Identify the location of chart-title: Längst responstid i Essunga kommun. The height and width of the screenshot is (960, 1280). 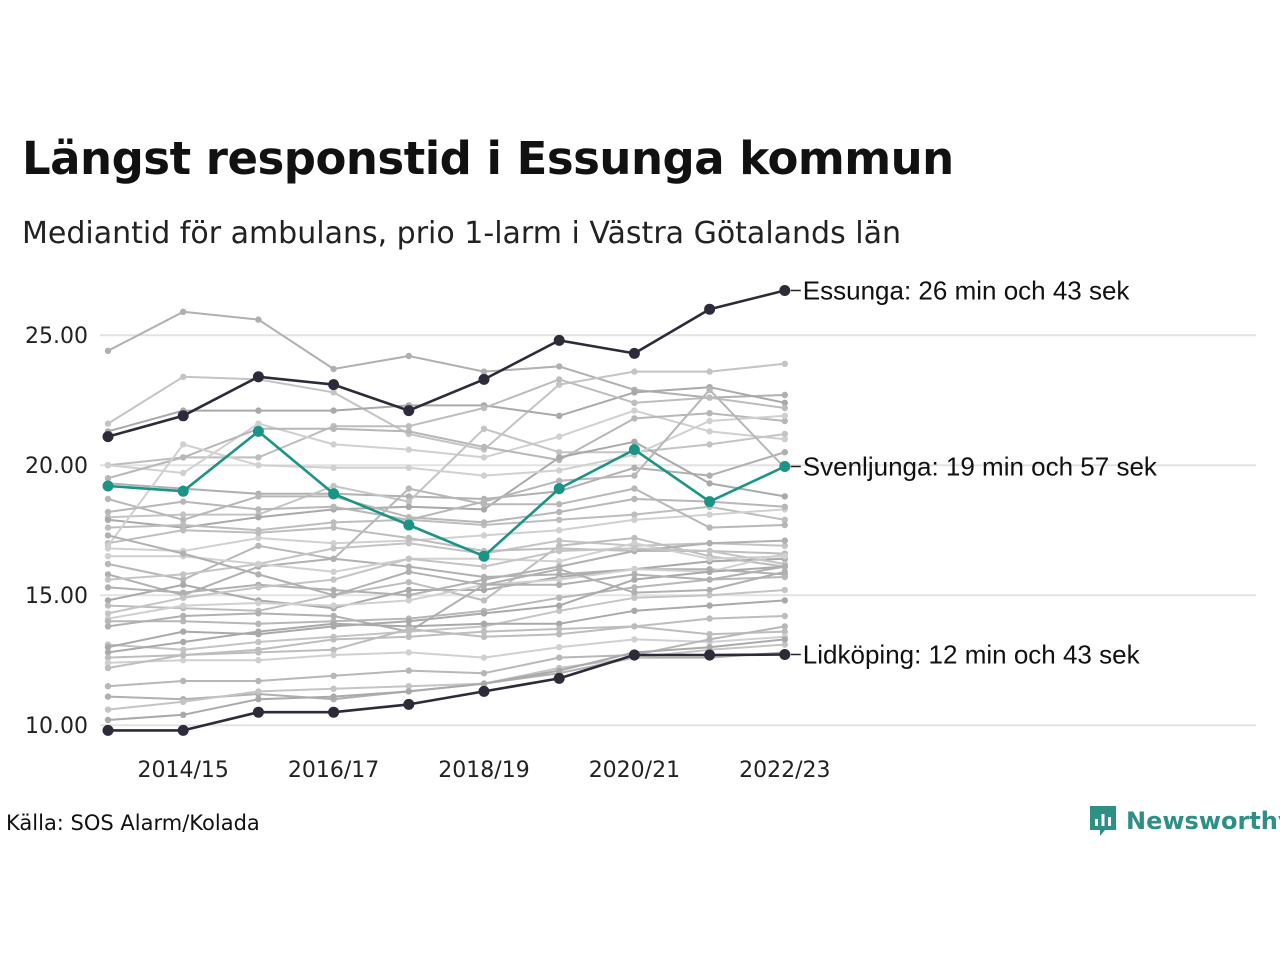
(488, 158).